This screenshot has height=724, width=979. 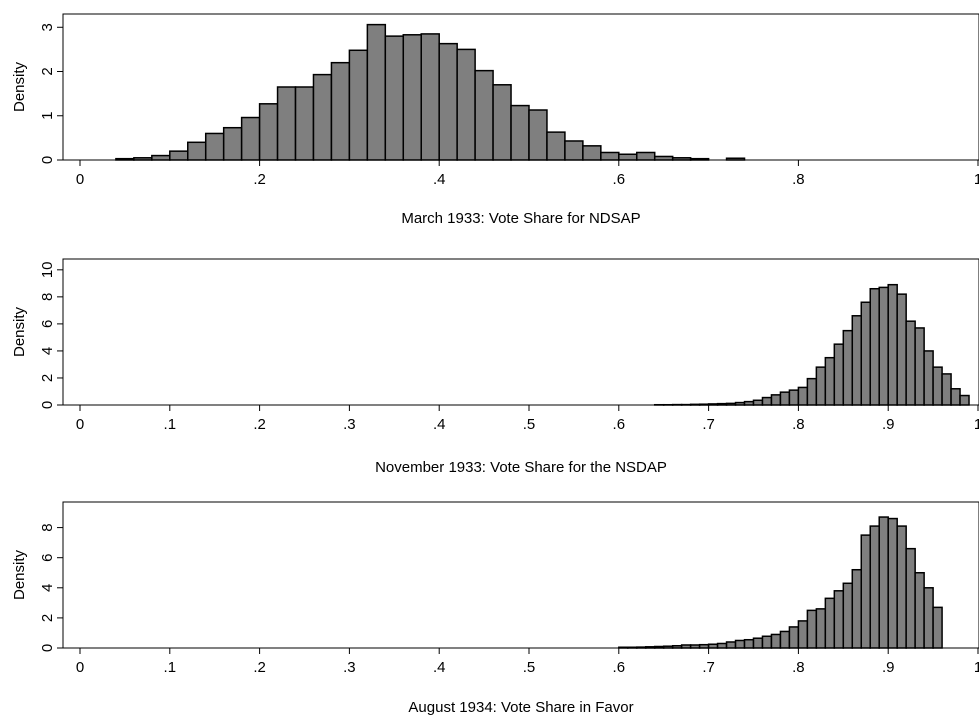 I want to click on x-tick-label: .3, so click(x=349, y=667).